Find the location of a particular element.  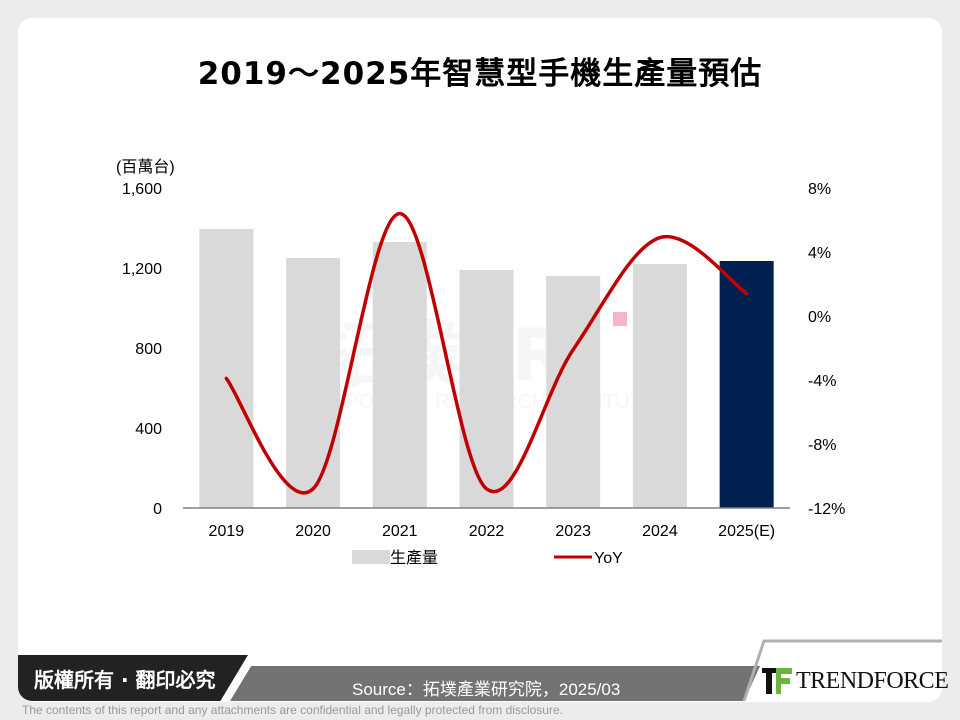

x-tick-label: 2020 is located at coordinates (313, 531).